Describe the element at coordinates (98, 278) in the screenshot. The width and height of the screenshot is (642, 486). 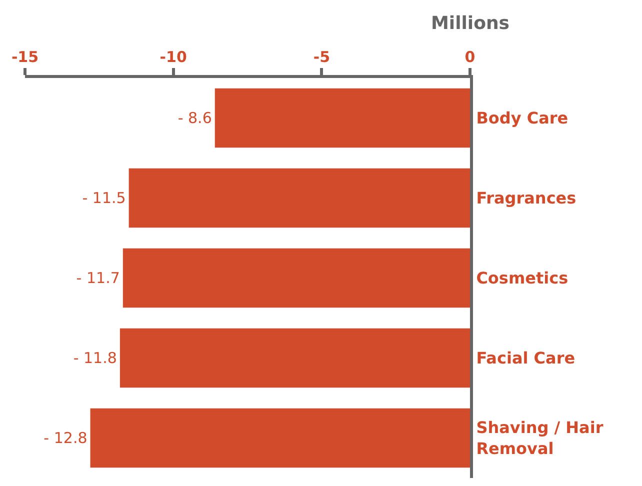
I see `data-label: - 11.7` at that location.